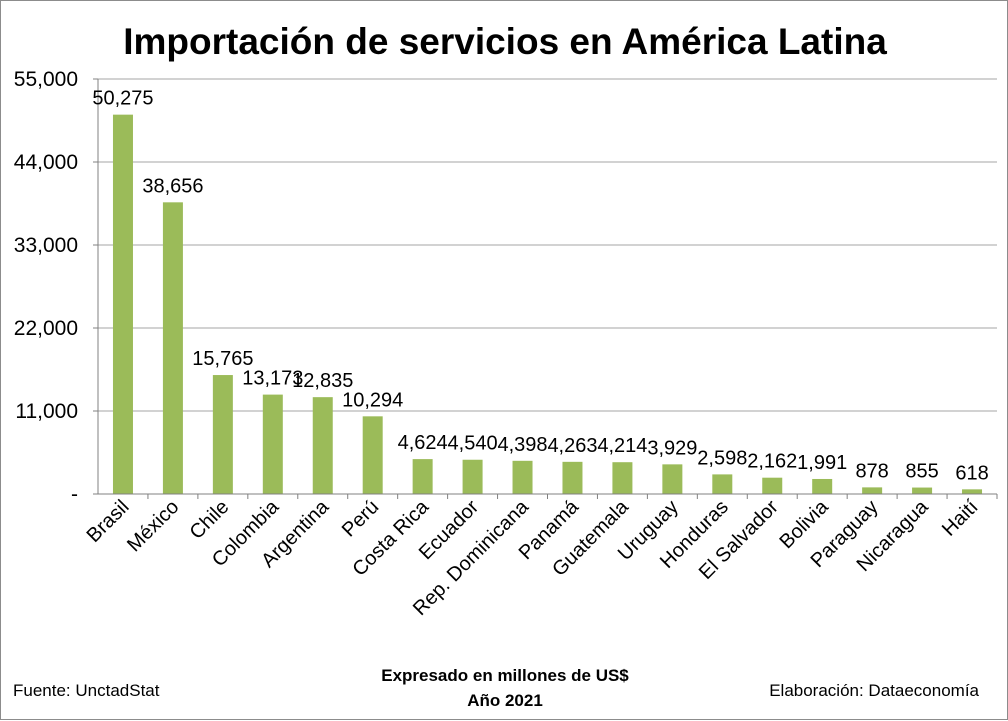 This screenshot has height=721, width=1008. Describe the element at coordinates (423, 443) in the screenshot. I see `data-label: 4,624` at that location.